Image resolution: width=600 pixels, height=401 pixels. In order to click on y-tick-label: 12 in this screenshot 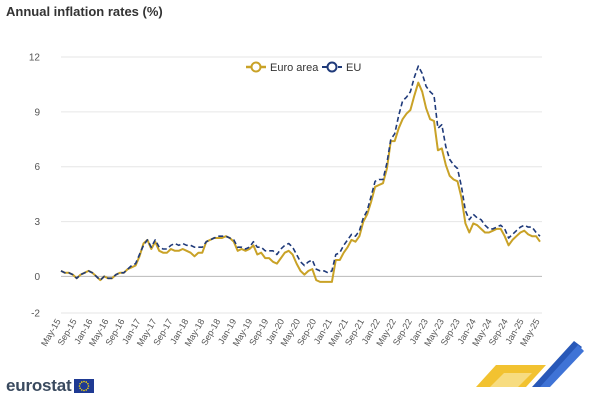, I will do `click(35, 58)`.